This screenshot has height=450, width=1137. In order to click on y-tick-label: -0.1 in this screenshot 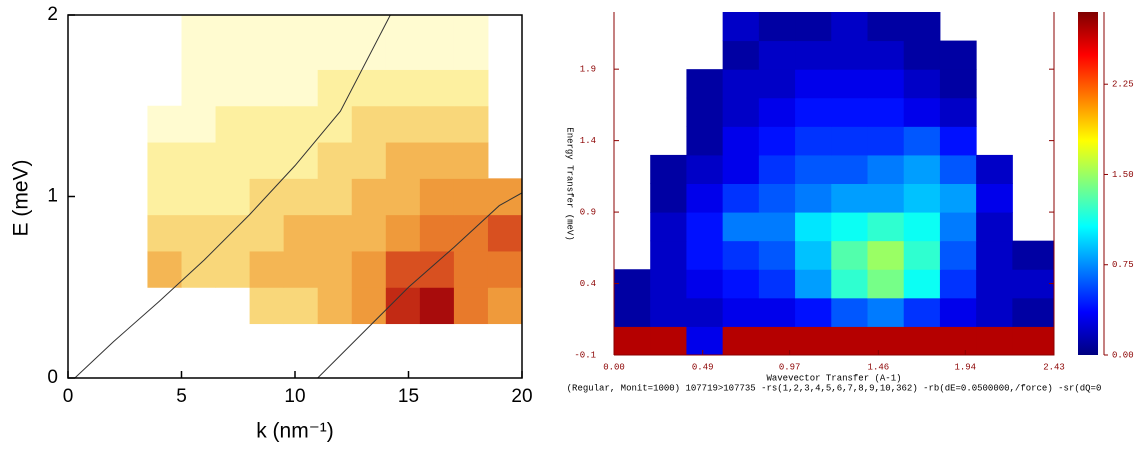, I will do `click(585, 355)`.